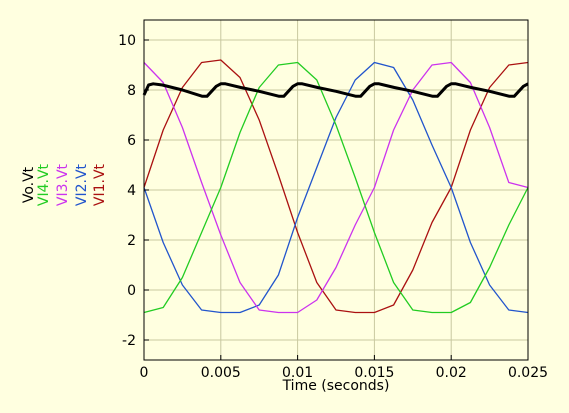  What do you see at coordinates (528, 373) in the screenshot?
I see `x-tick-label: 0.025` at bounding box center [528, 373].